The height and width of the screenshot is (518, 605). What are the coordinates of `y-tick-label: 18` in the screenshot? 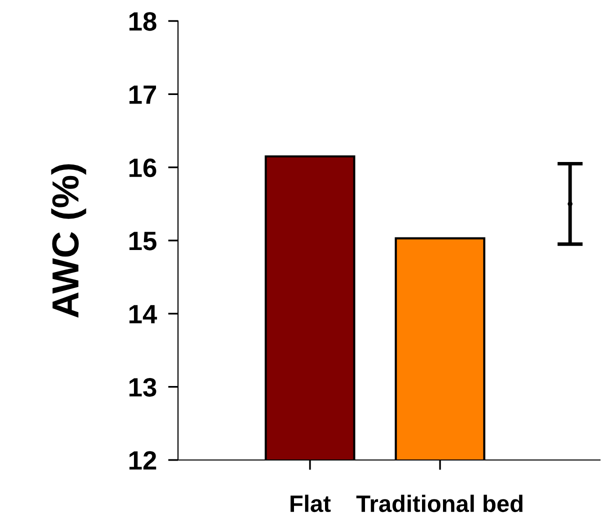 It's located at (142, 21).